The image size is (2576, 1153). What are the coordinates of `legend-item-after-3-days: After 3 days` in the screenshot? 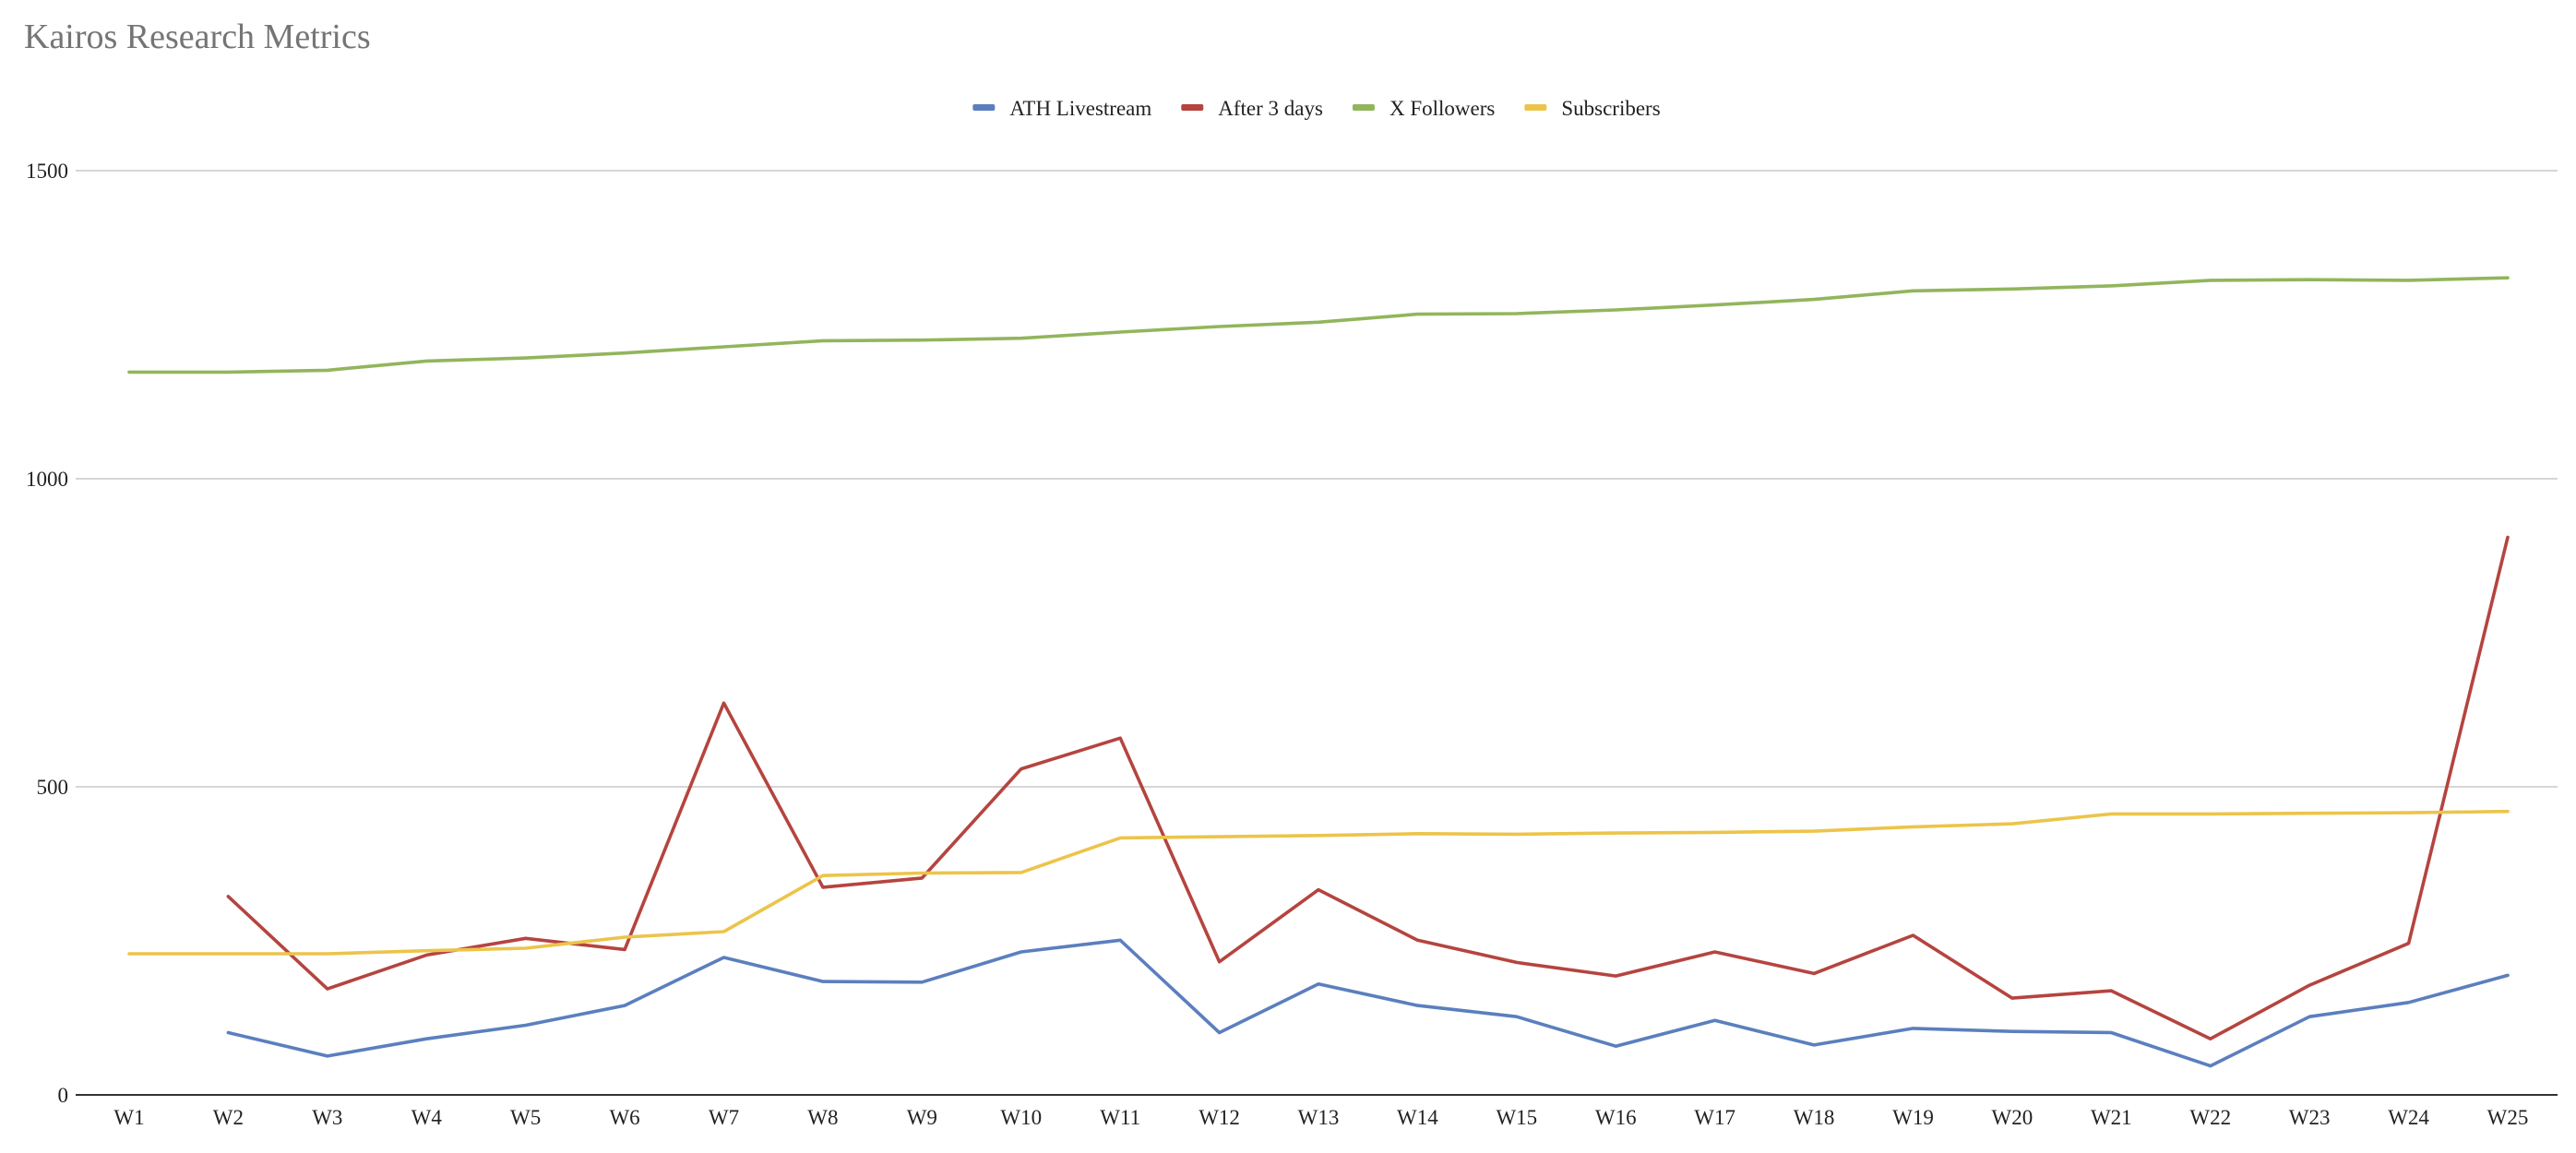 It's located at (1252, 108).